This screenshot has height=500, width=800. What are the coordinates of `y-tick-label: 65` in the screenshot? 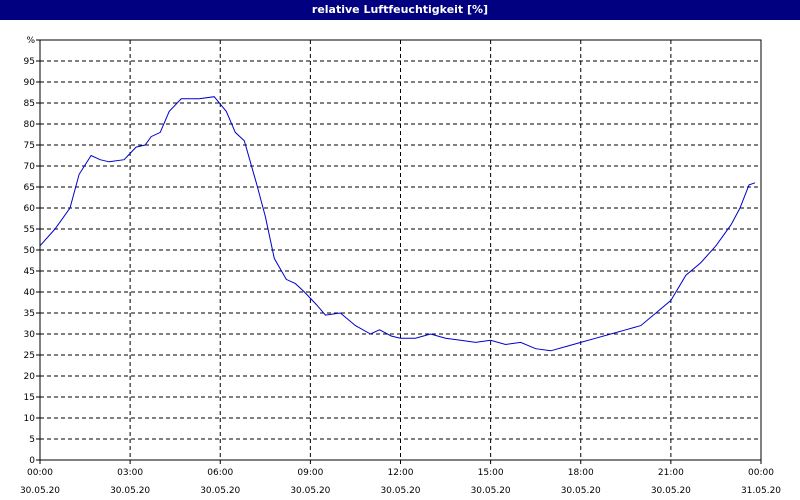 It's located at (29, 188).